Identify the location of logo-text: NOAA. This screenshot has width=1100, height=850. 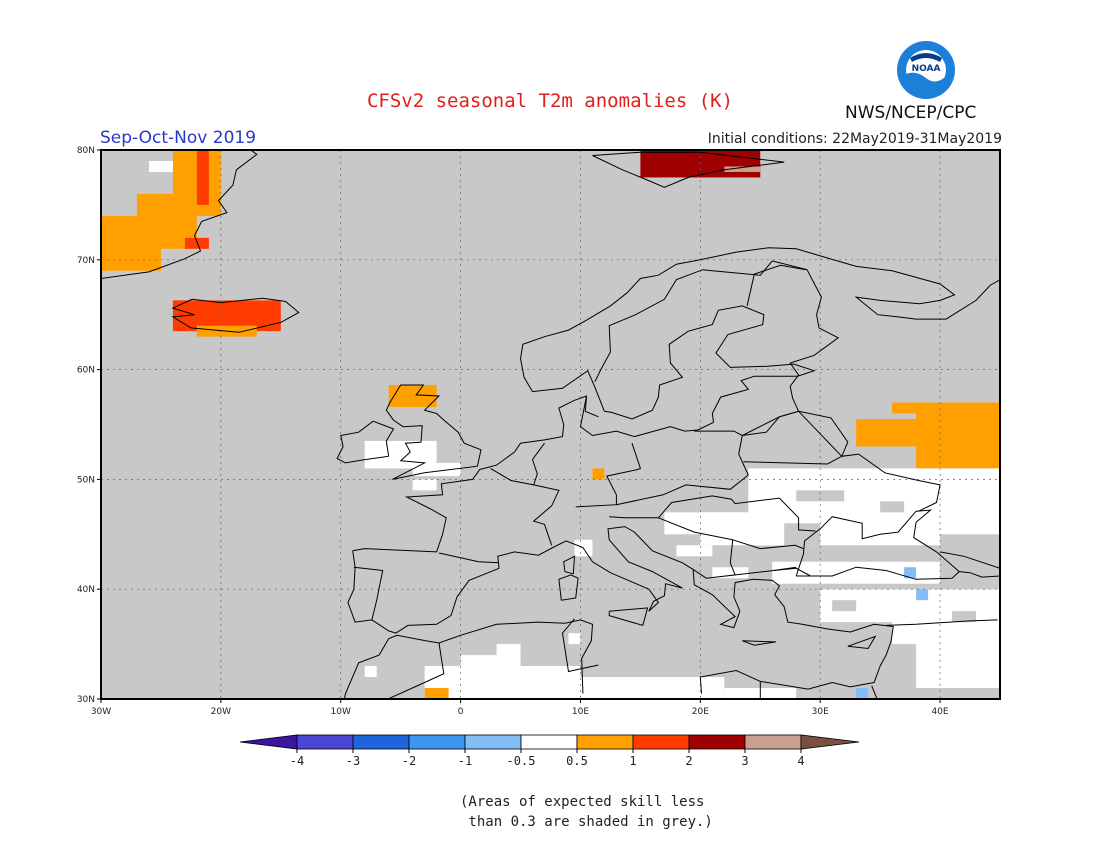
(926, 69).